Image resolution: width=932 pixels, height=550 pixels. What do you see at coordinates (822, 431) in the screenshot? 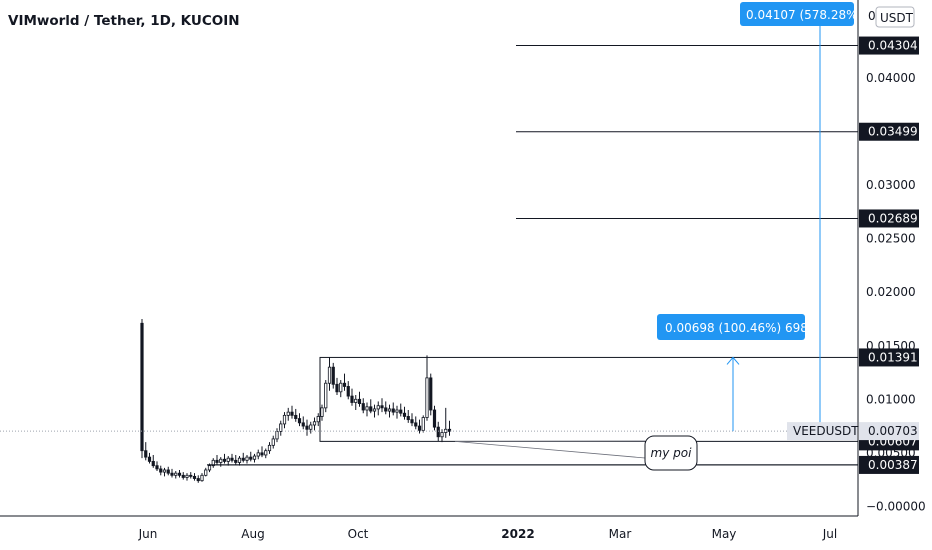
I see `symbol-label-box` at bounding box center [822, 431].